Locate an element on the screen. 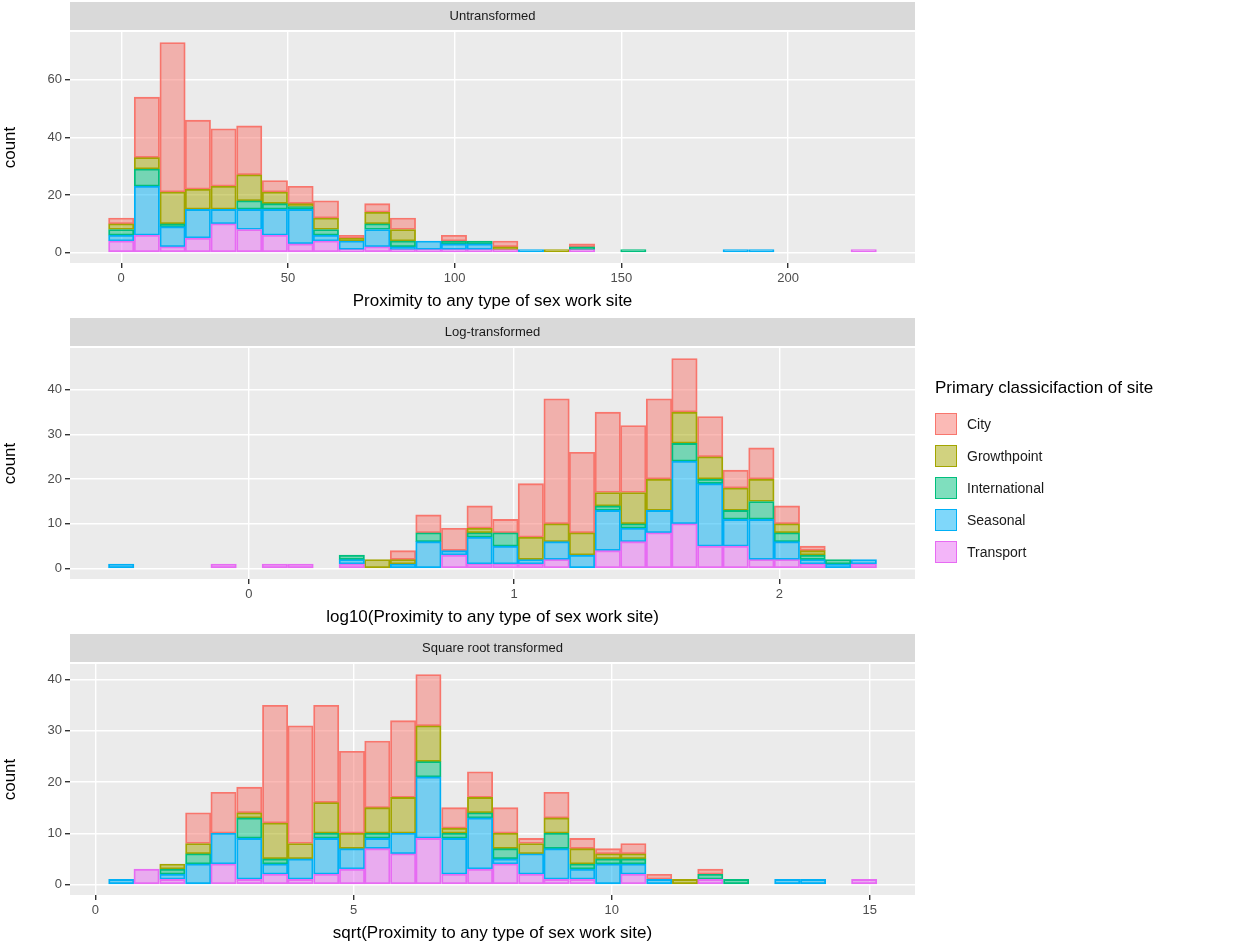  x-tick-label: 10 is located at coordinates (611, 910).